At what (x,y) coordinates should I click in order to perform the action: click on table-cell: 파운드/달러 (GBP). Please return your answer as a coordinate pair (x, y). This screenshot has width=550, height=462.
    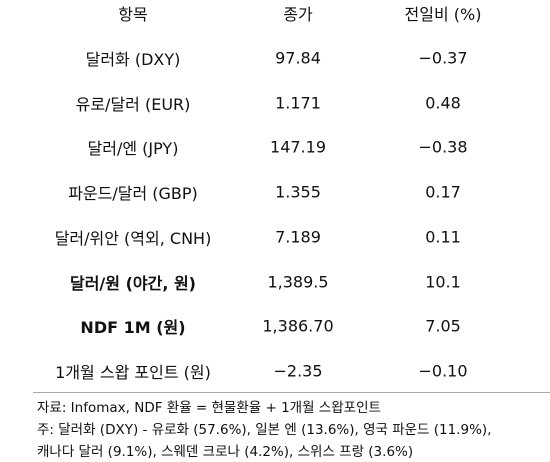
    Looking at the image, I should click on (133, 194).